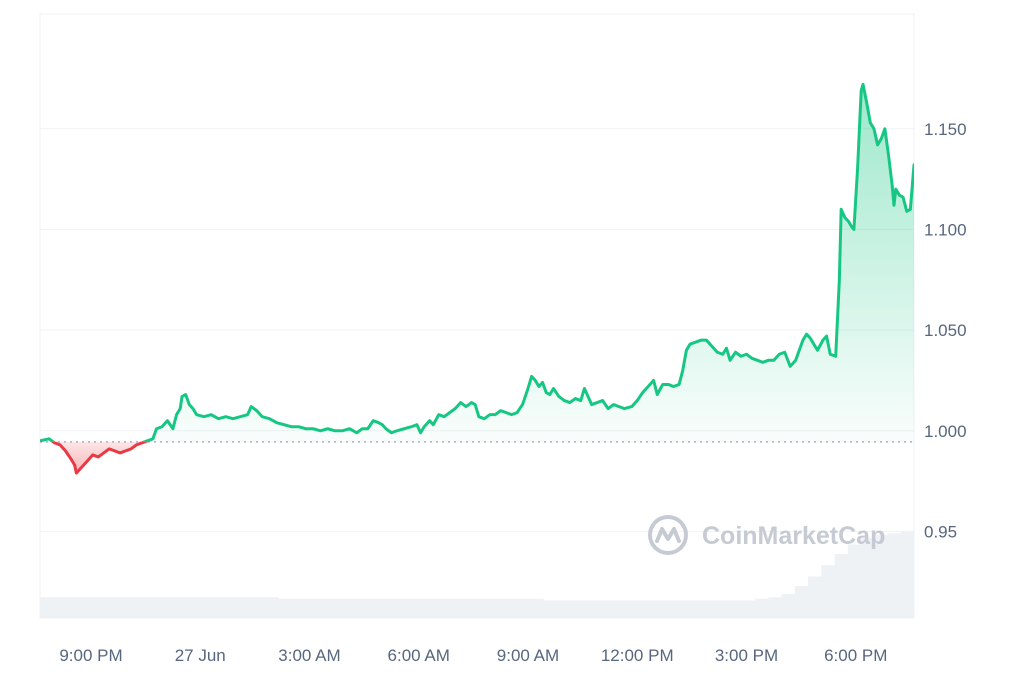 This screenshot has height=683, width=1024. I want to click on watermark-text: CoinMarketCap, so click(793, 536).